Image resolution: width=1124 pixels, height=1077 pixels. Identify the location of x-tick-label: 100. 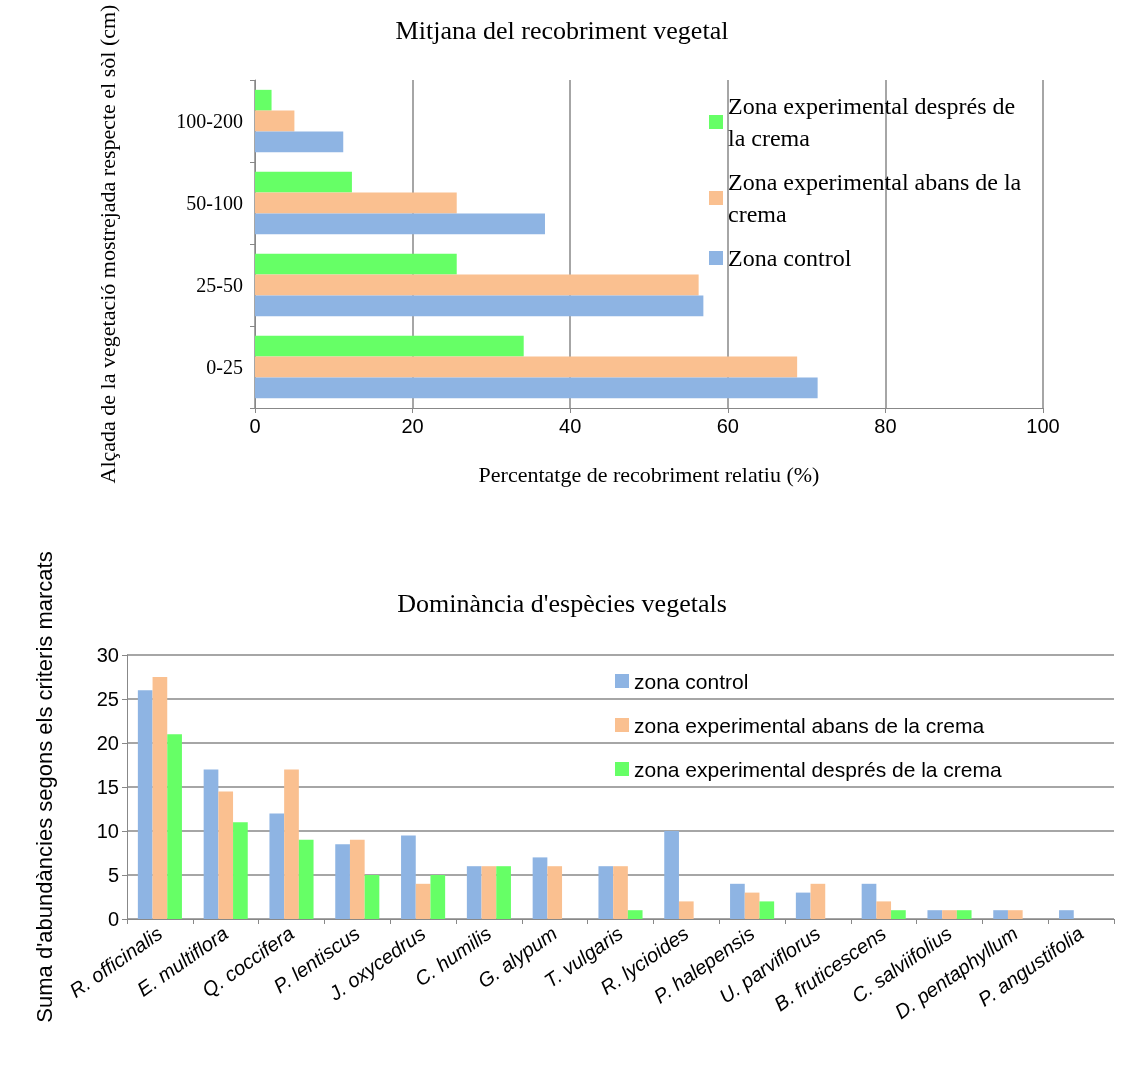
(1043, 426).